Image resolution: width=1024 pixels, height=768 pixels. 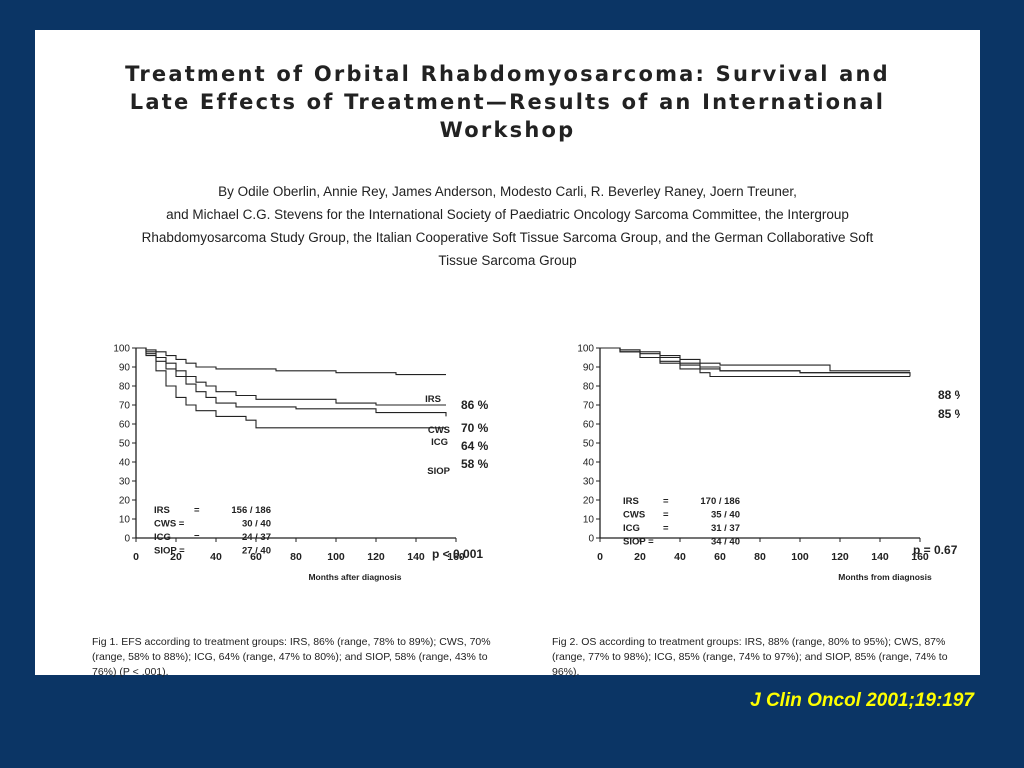 I want to click on x-axis-label: Months from diagnosis, so click(x=885, y=577).